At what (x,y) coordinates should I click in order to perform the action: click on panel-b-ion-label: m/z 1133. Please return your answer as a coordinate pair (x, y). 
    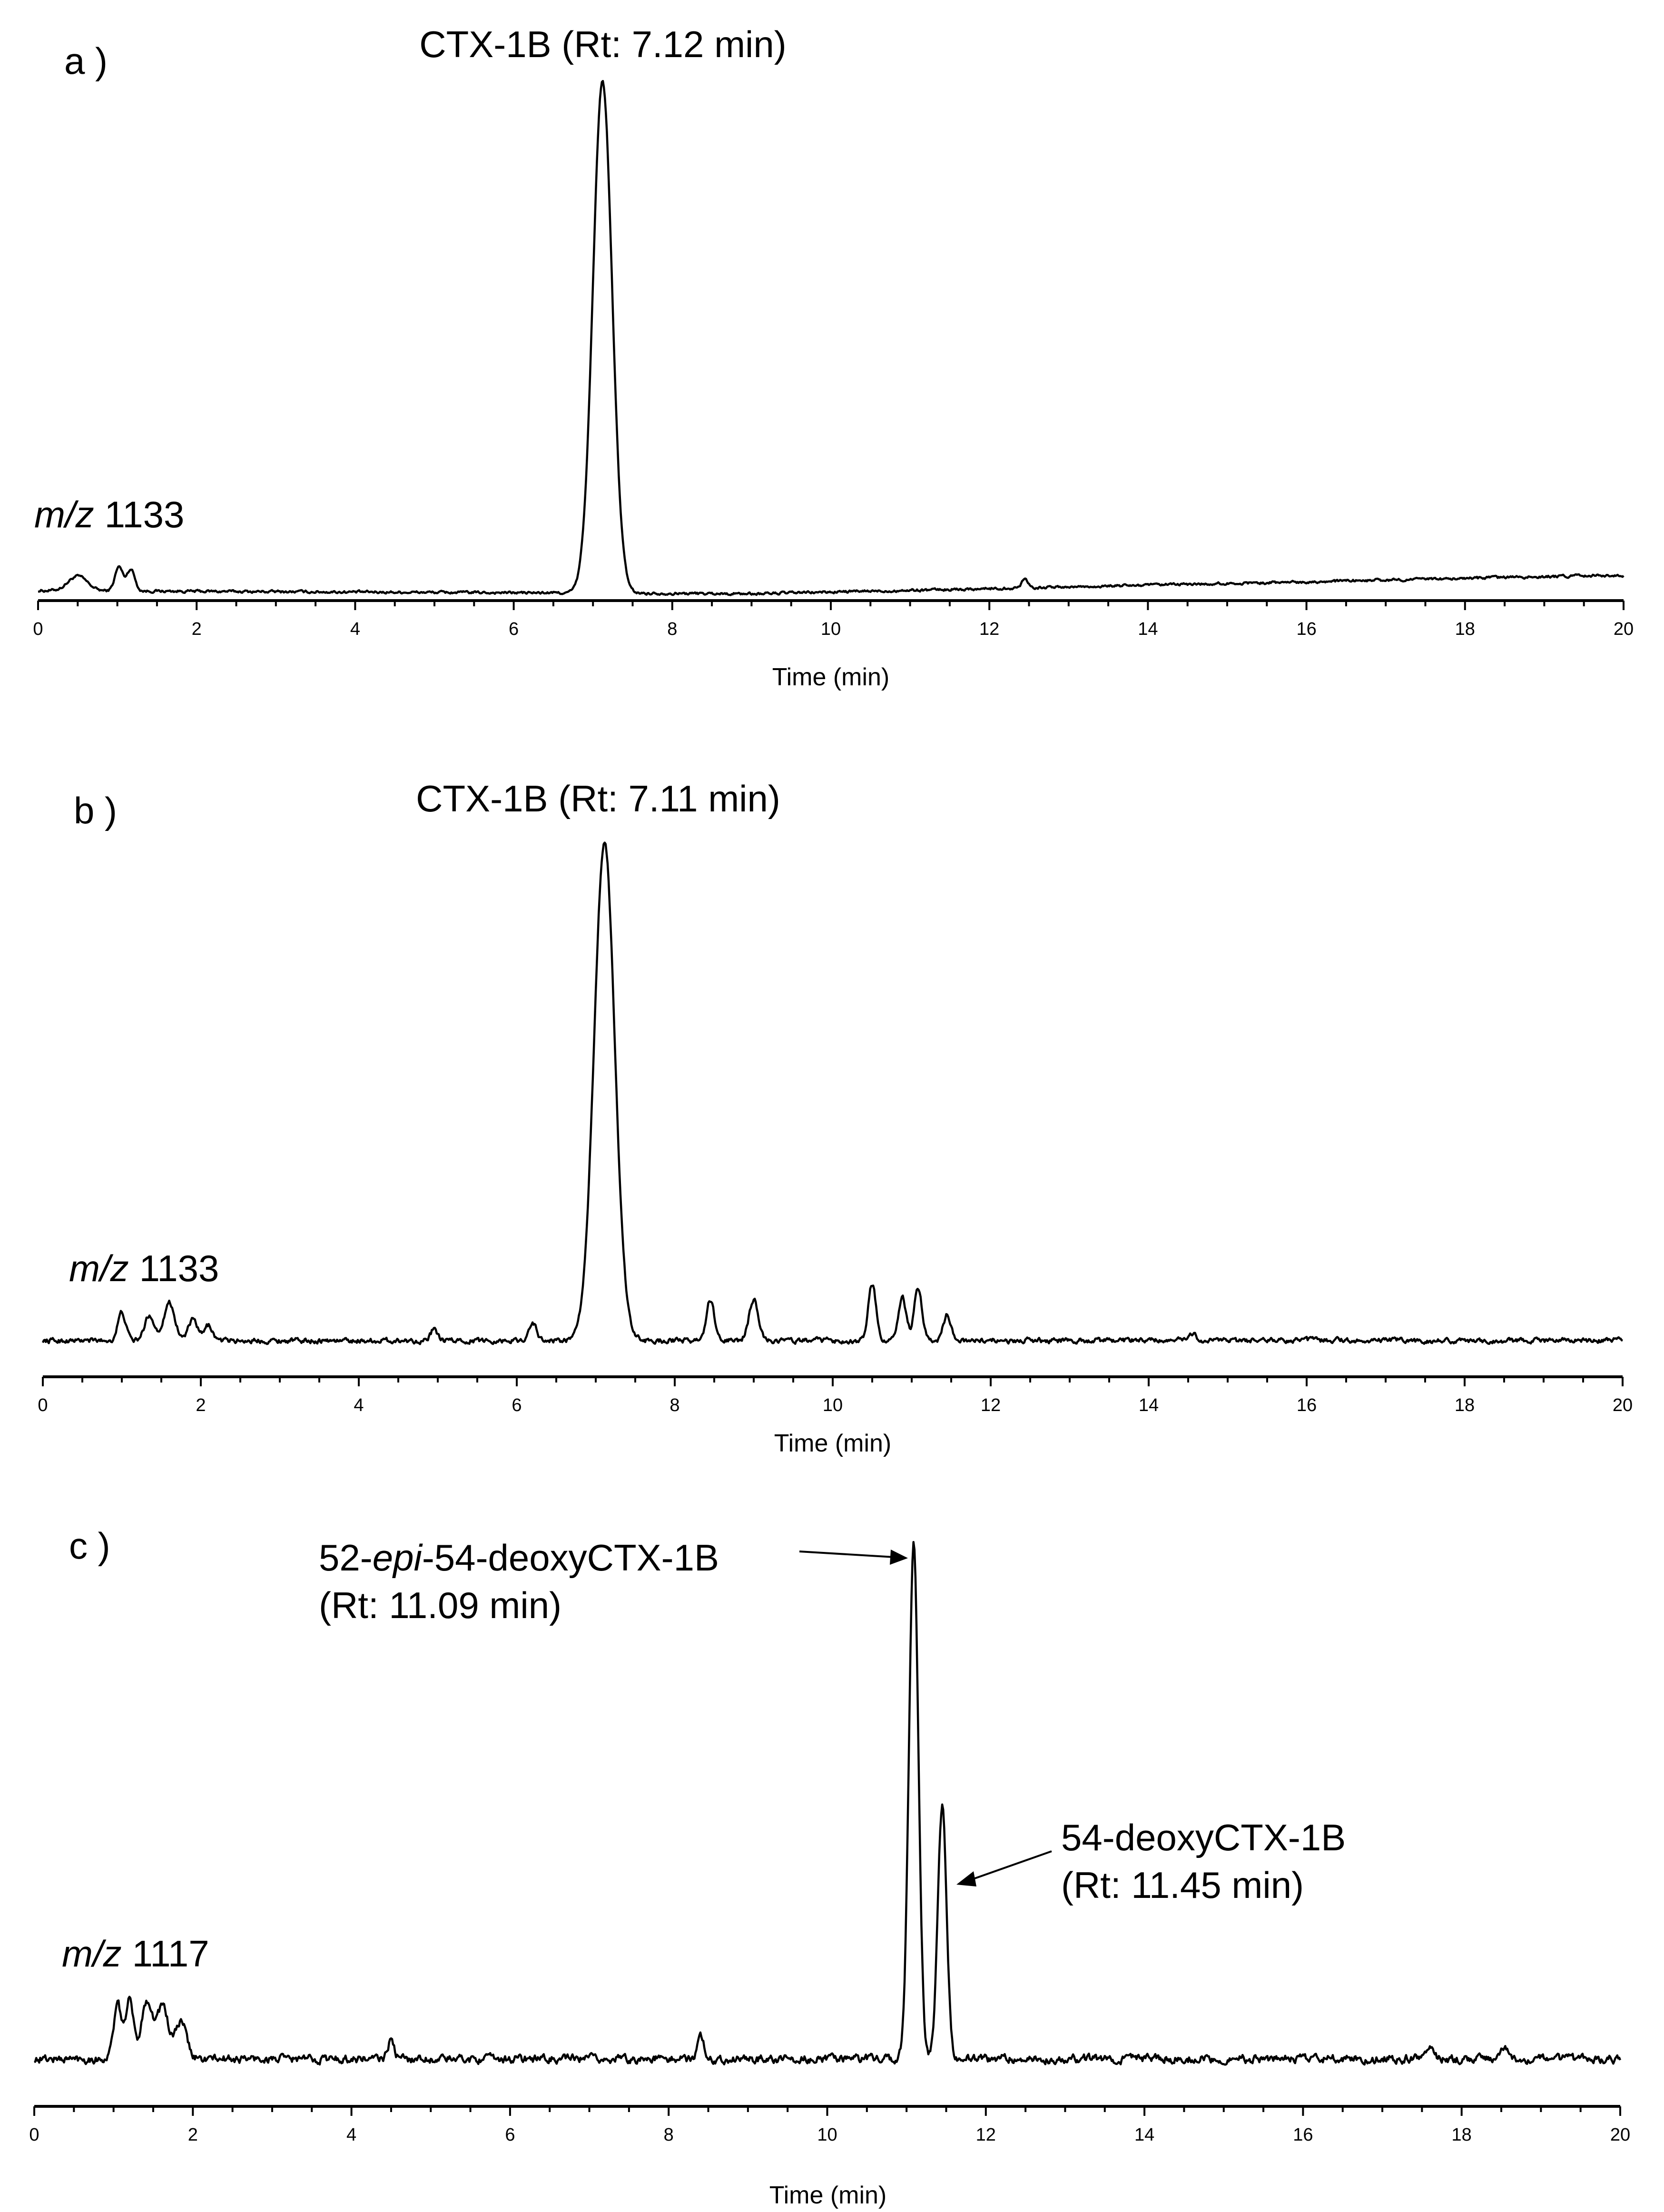
    Looking at the image, I should click on (144, 1268).